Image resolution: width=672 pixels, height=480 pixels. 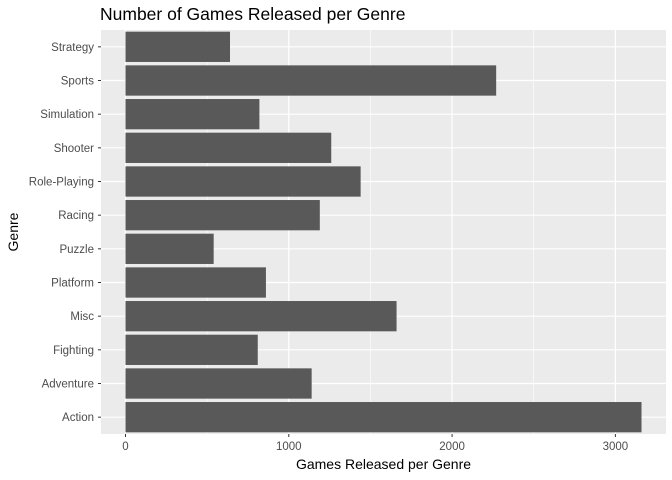 I want to click on bar-action, so click(x=383, y=417).